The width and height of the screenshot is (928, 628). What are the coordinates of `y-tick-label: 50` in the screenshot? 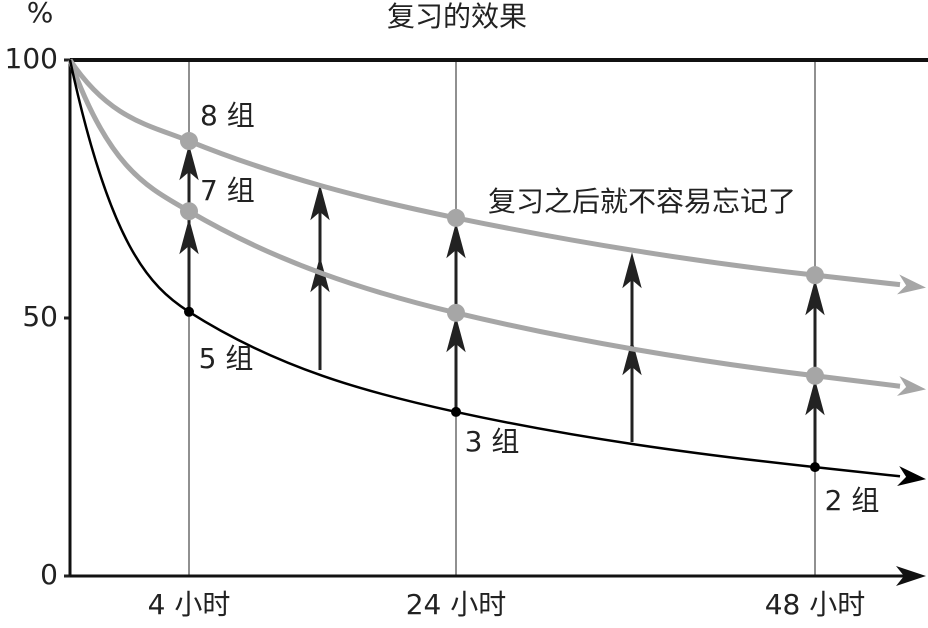 It's located at (40, 316).